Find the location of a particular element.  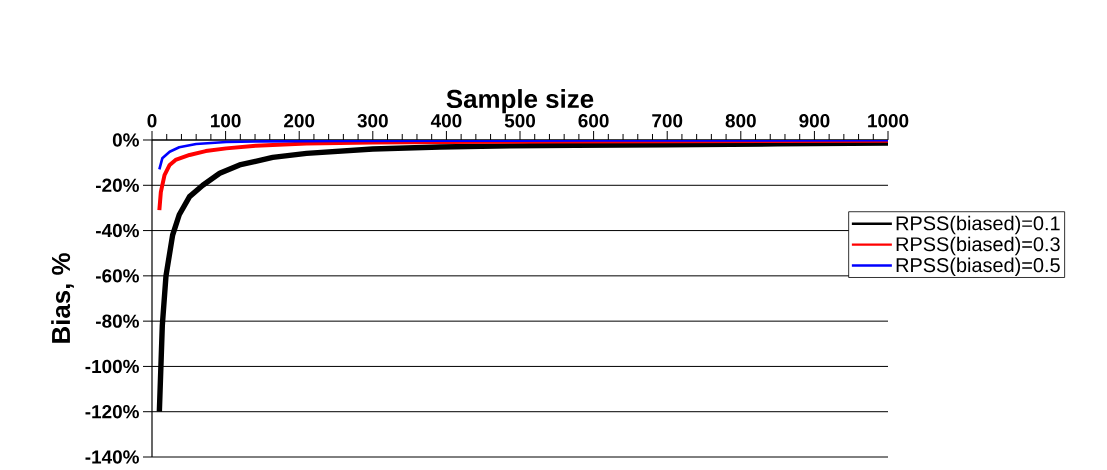

x-tick-label: 500 is located at coordinates (520, 121).